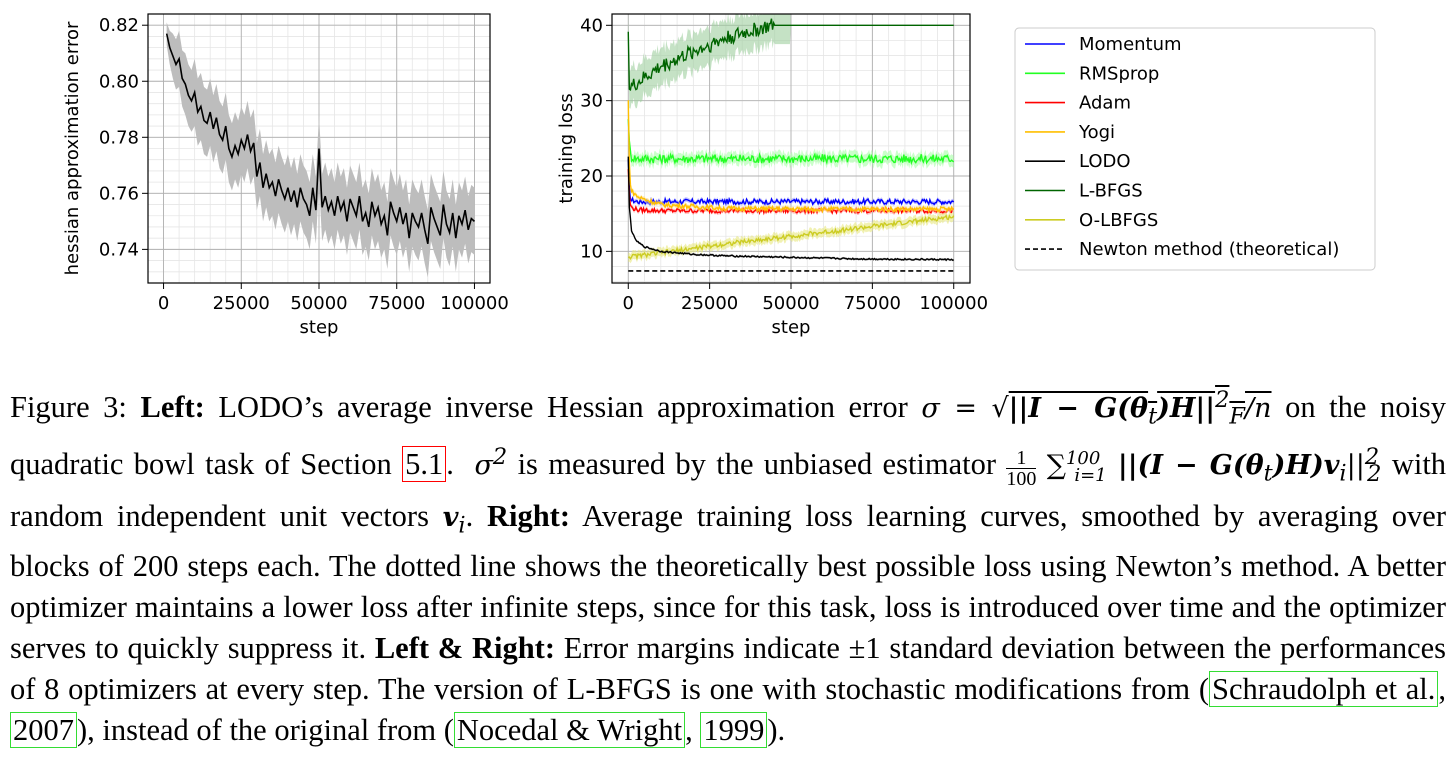 The height and width of the screenshot is (765, 1456). I want to click on left-right-label: Left & Right:, so click(464, 648).